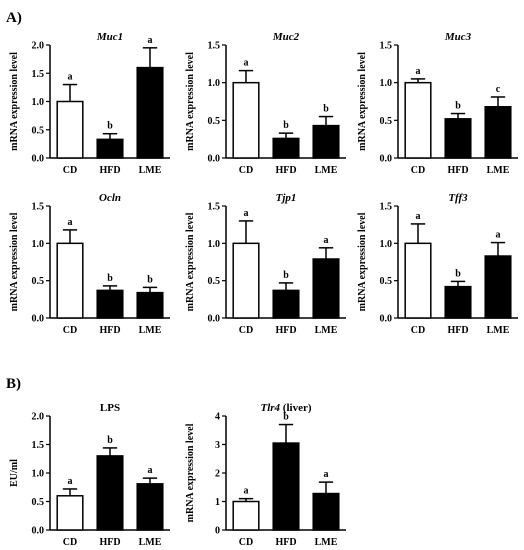 This screenshot has height=550, width=524. Describe the element at coordinates (13, 384) in the screenshot. I see `panel-label-b: B)` at that location.